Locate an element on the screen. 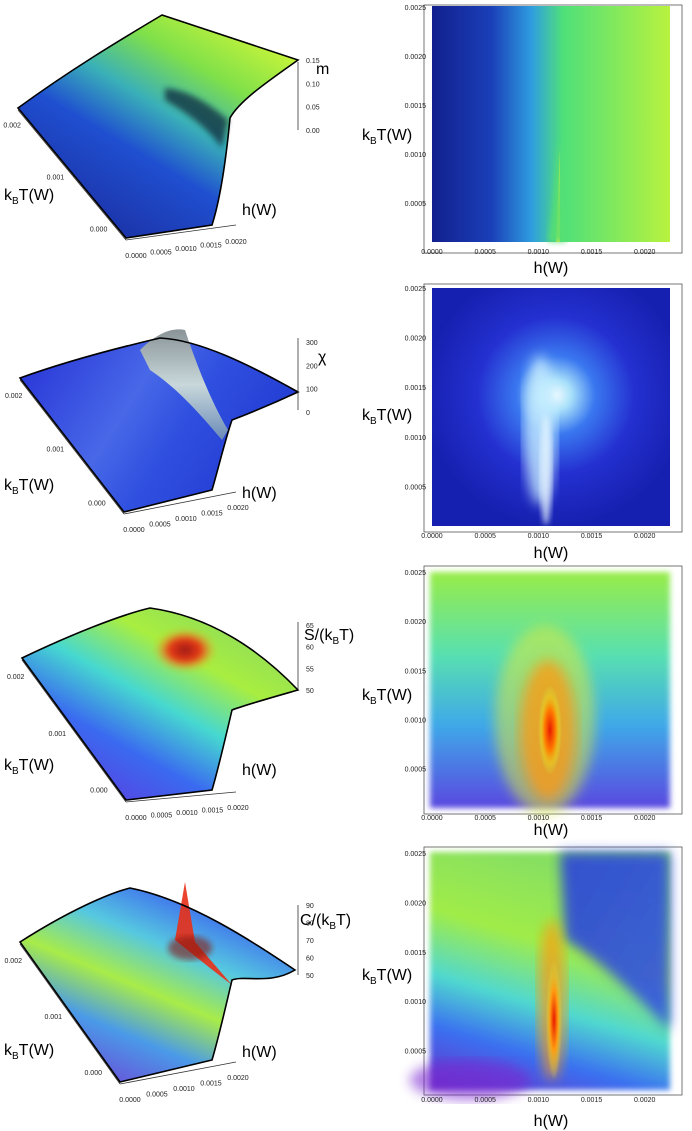 This screenshot has height=1131, width=692. surface-S is located at coordinates (160, 704).